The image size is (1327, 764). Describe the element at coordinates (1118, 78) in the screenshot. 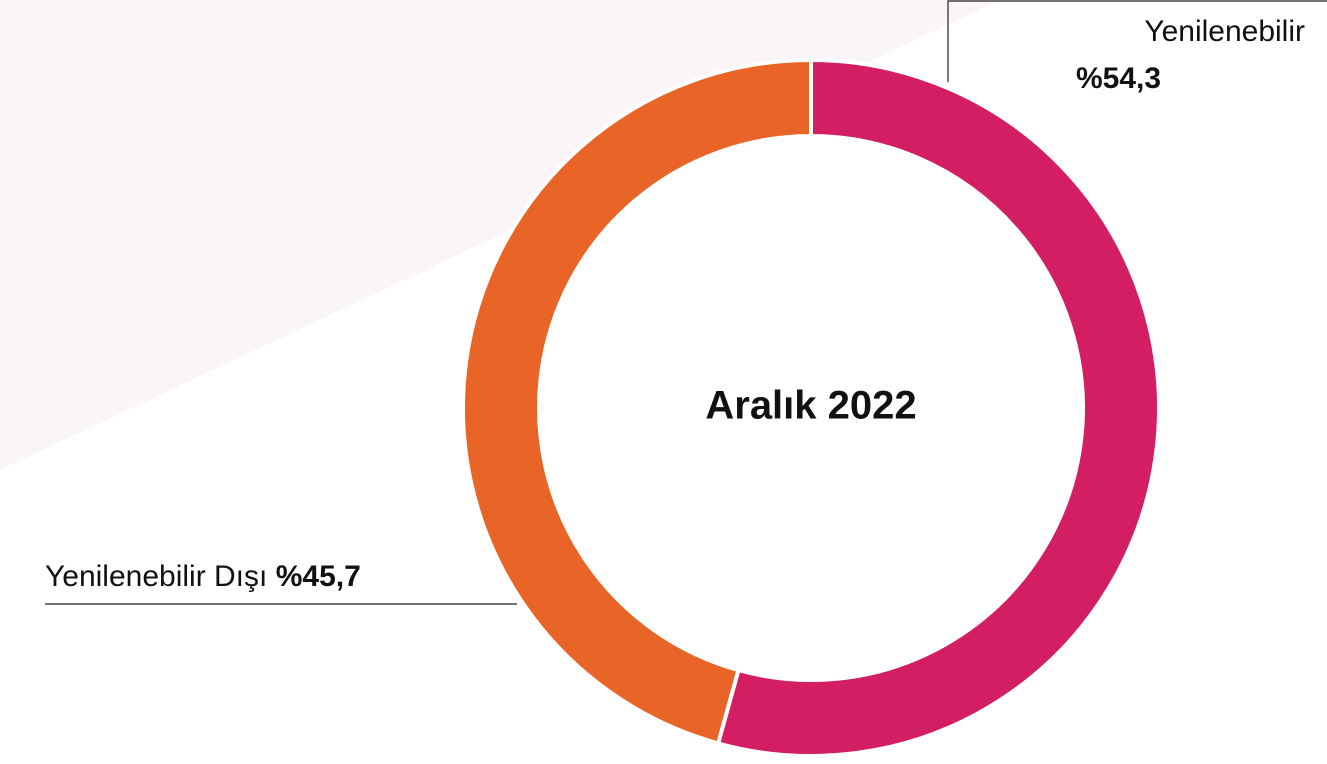

I see `slice-value-label: %54,3` at that location.